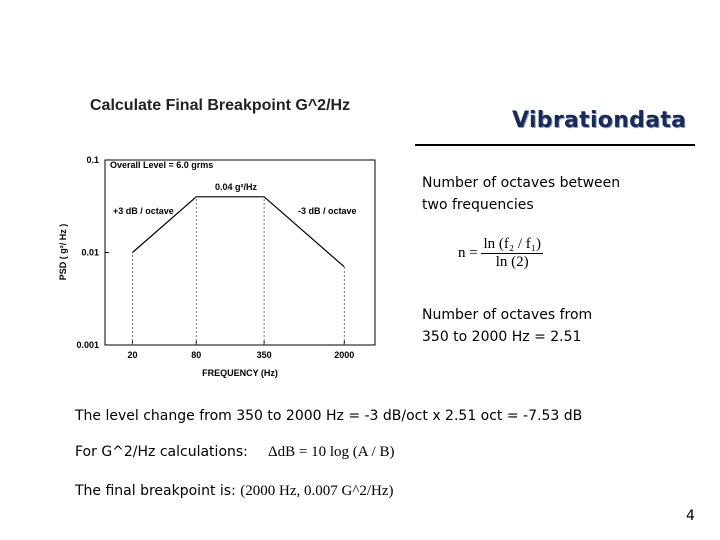 The image size is (720, 540). What do you see at coordinates (344, 355) in the screenshot?
I see `x-tick-label: 2000` at bounding box center [344, 355].